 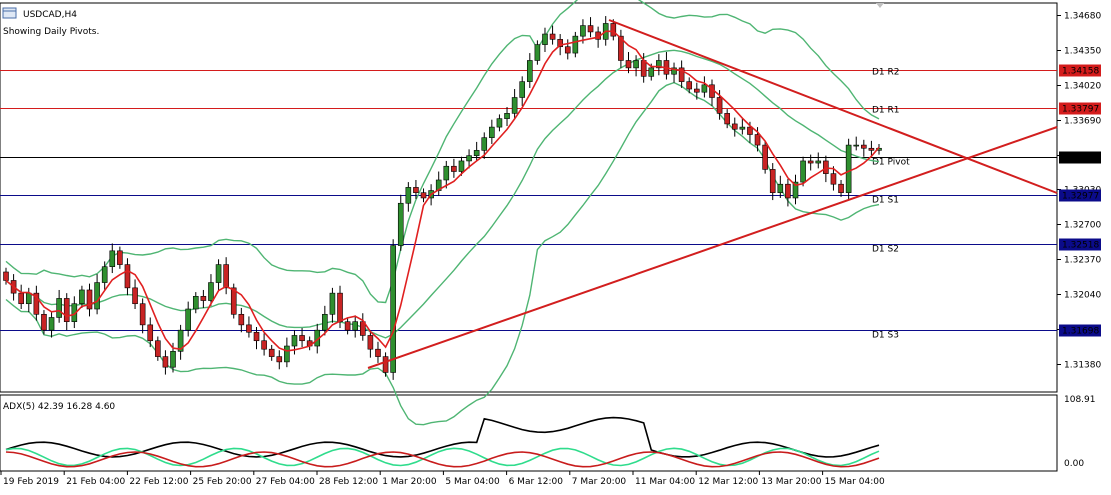 I want to click on pivot-label: D1 S1, so click(x=885, y=201).